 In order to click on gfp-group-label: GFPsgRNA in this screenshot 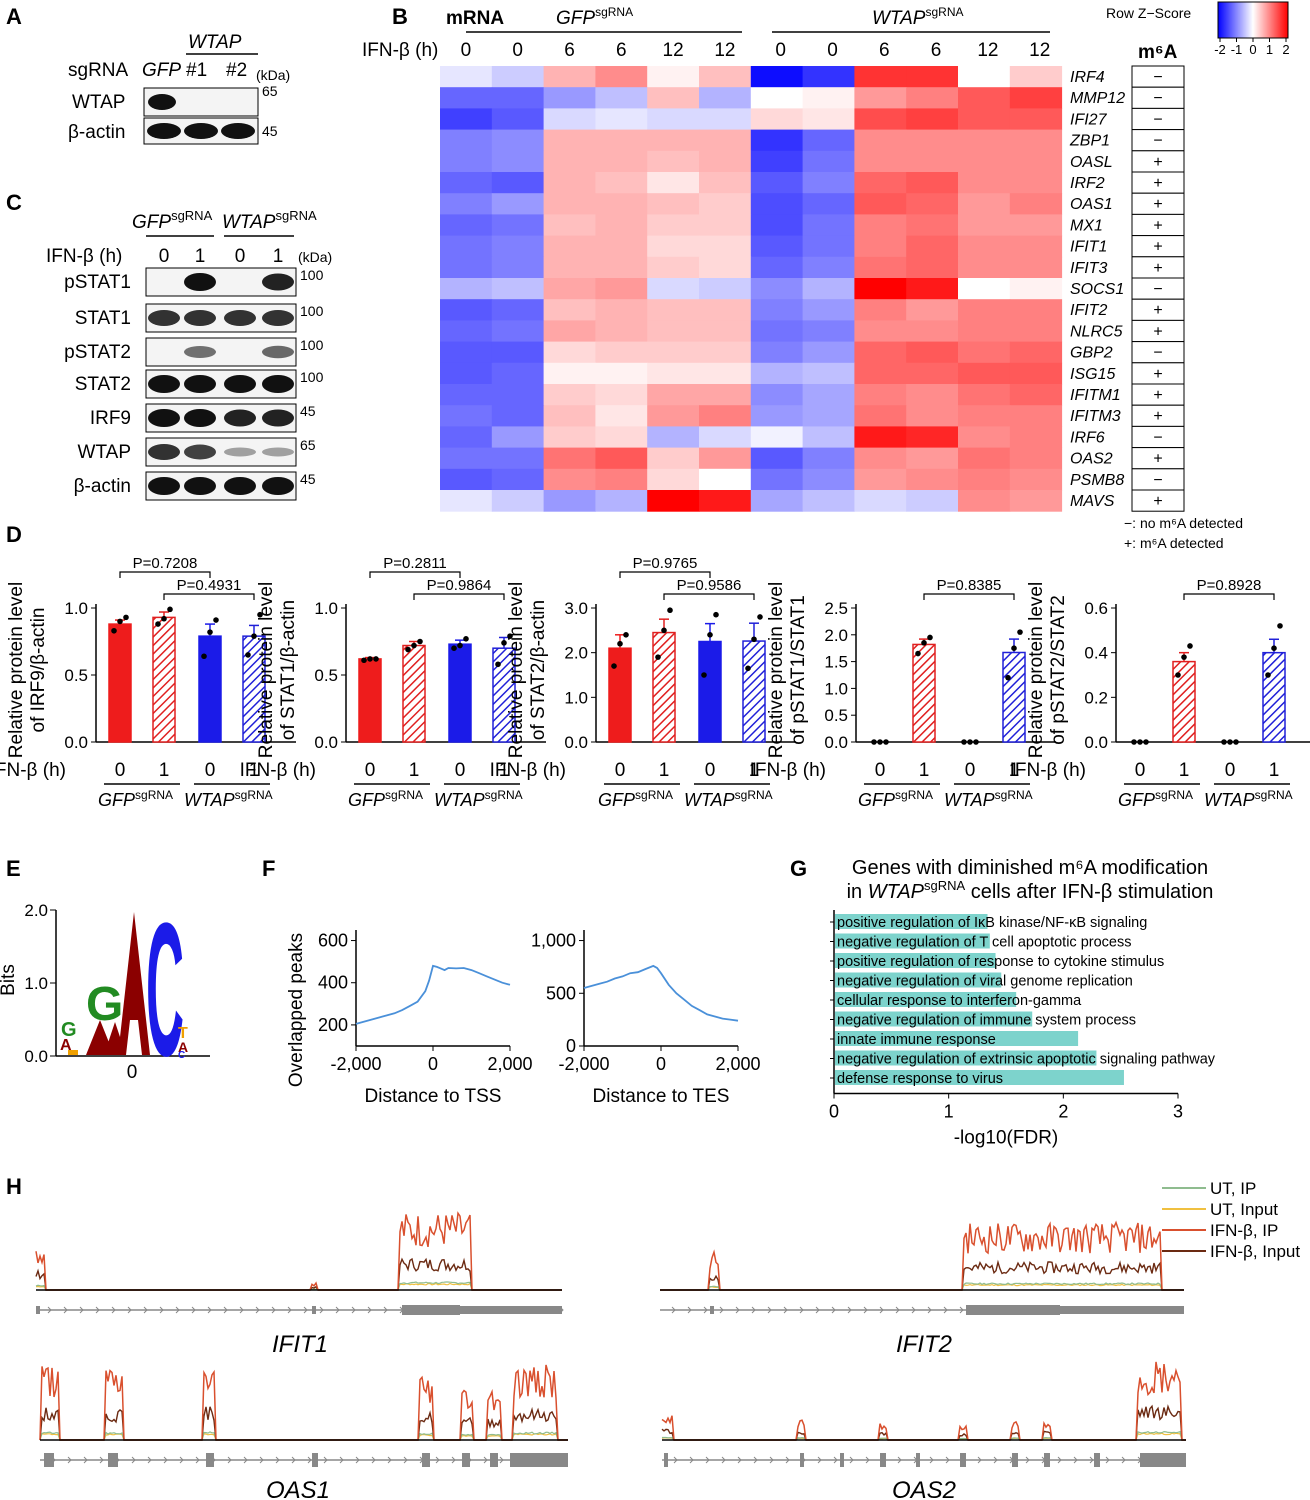, I will do `click(594, 17)`.